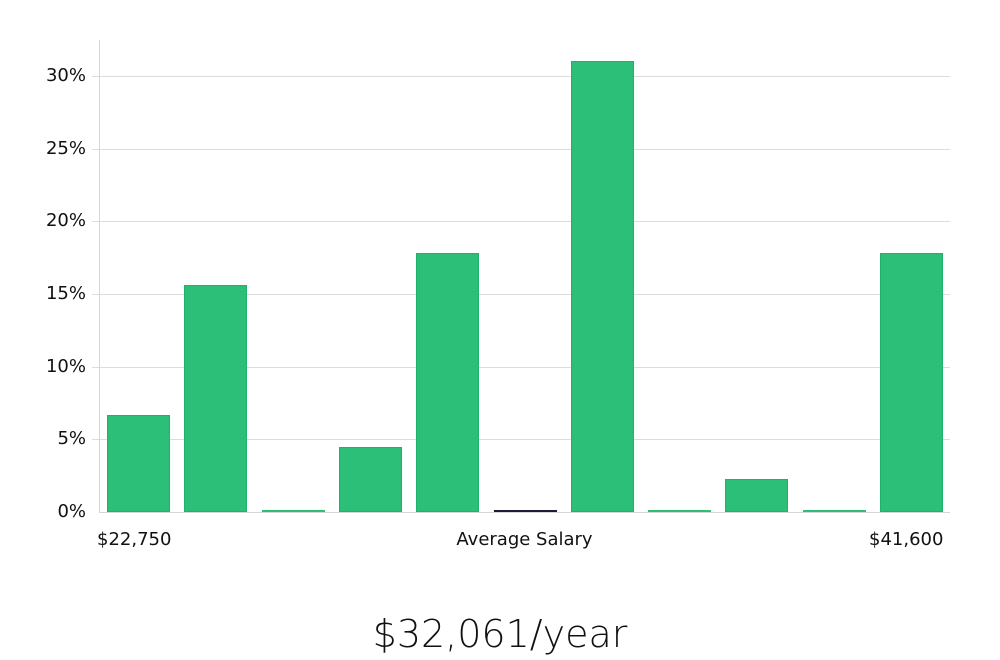 This screenshot has height=660, width=1000. What do you see at coordinates (65, 148) in the screenshot?
I see `y-tick-label: 25%` at bounding box center [65, 148].